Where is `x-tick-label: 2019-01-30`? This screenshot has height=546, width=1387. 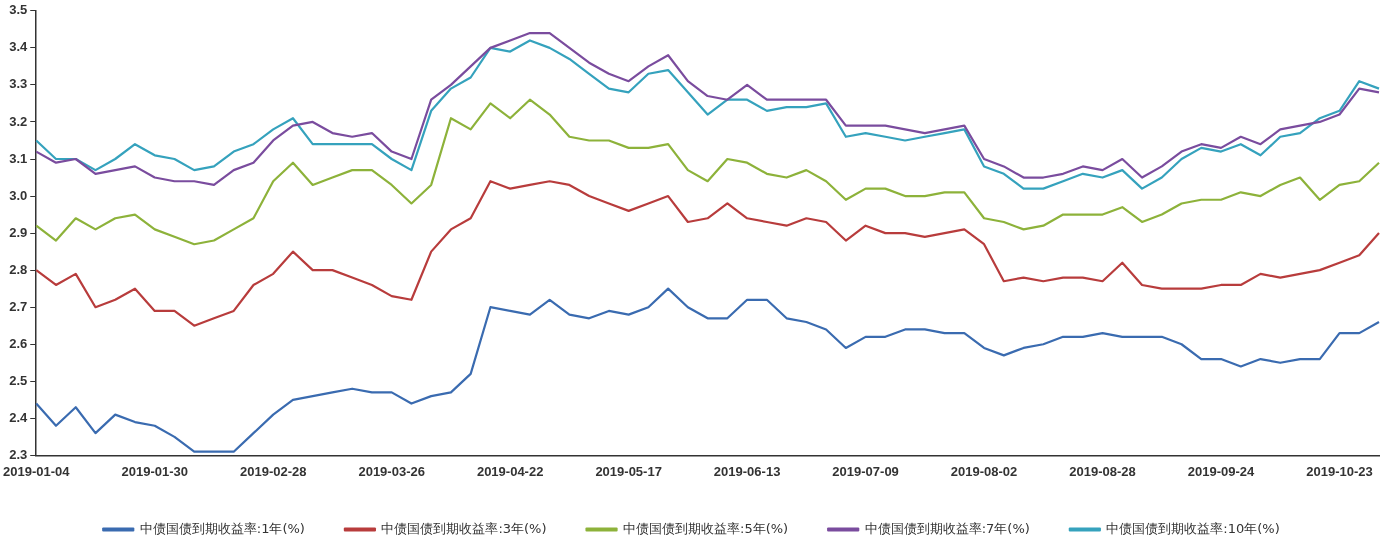
x-tick-label: 2019-01-30 is located at coordinates (154, 471).